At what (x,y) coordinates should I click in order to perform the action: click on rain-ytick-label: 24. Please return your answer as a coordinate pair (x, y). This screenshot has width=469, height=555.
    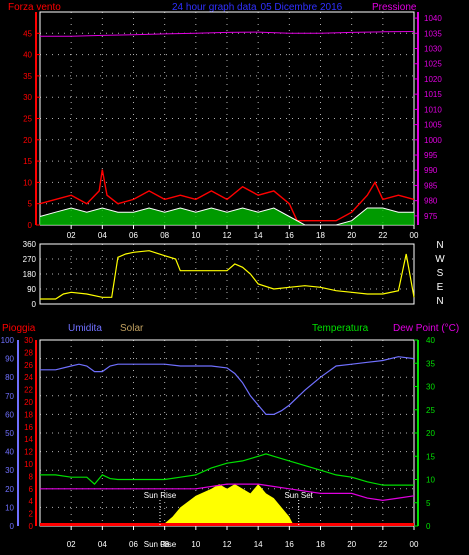
    Looking at the image, I should click on (28, 377).